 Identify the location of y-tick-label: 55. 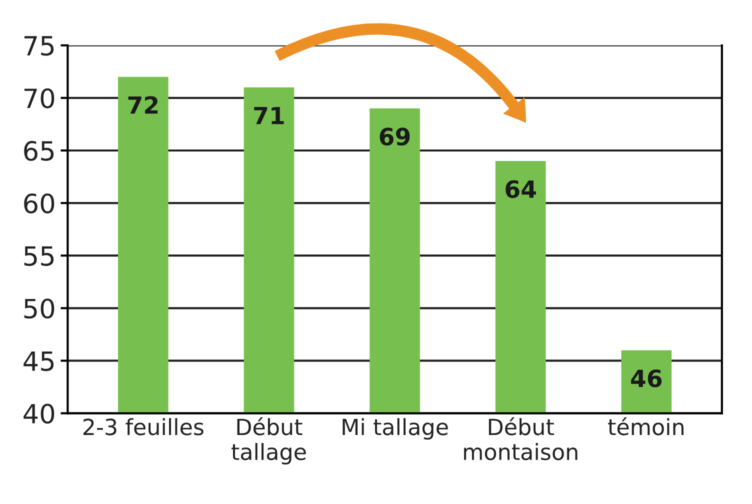
(39, 256).